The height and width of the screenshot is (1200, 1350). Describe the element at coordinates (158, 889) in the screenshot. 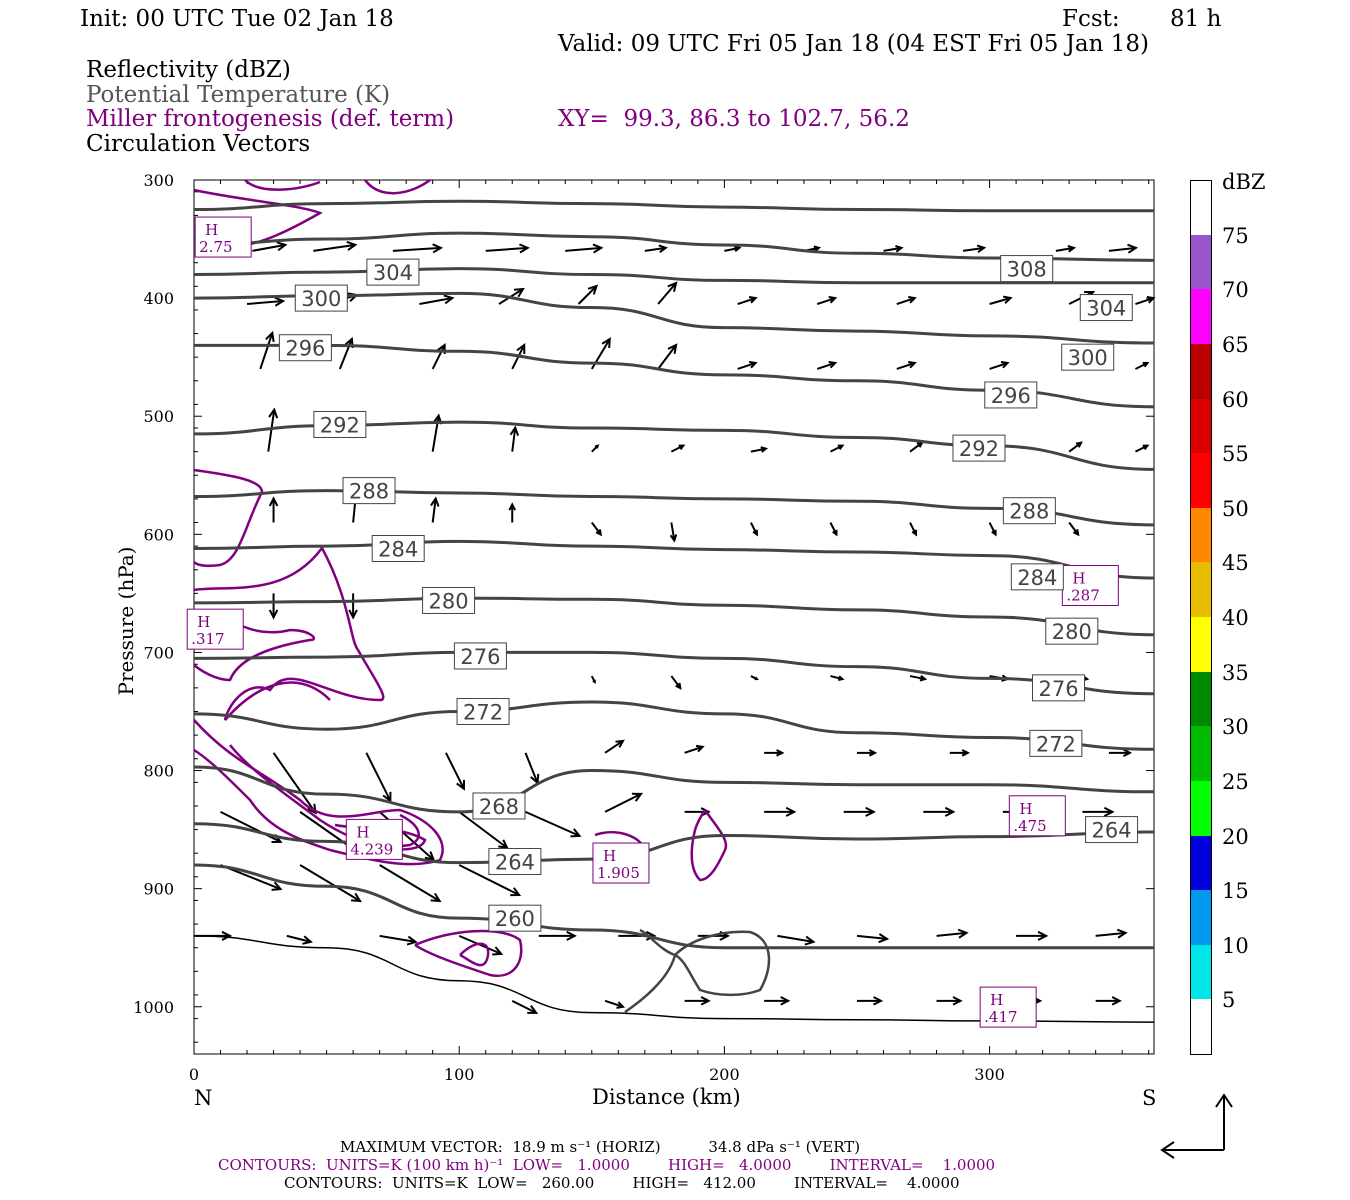

I see `y-tick-label: 900` at that location.